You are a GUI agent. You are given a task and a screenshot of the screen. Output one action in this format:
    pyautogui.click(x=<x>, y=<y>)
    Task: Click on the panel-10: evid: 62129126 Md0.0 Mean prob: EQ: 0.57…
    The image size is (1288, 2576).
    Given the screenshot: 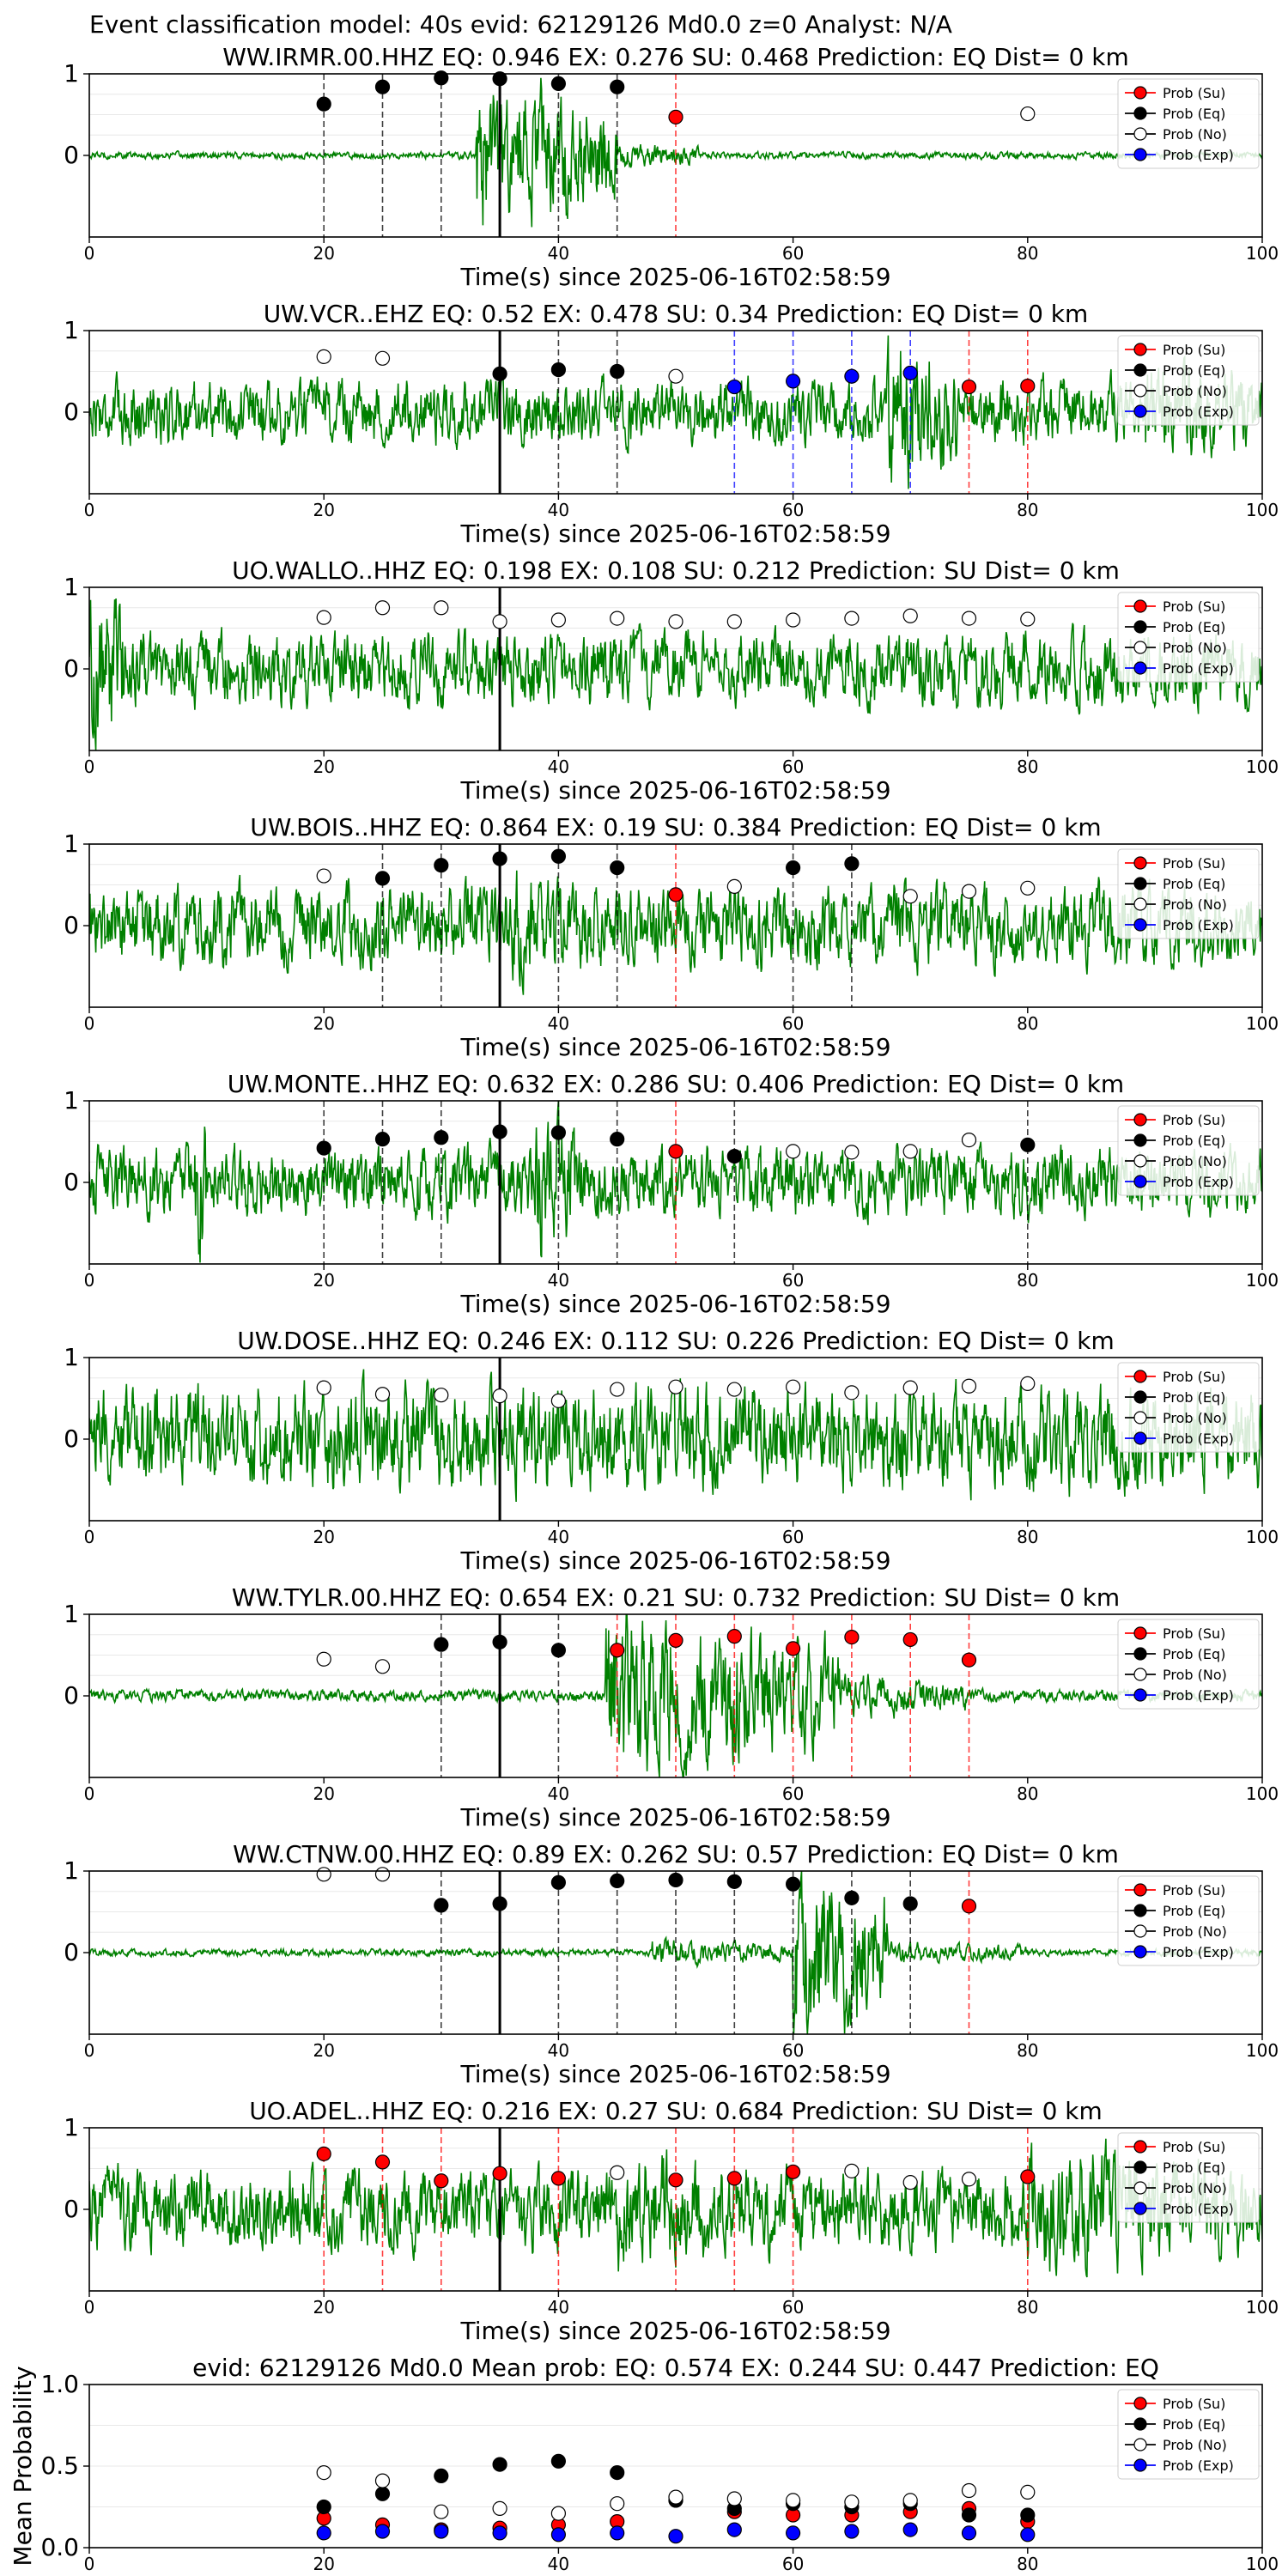 What is the action you would take?
    pyautogui.click(x=644, y=2464)
    